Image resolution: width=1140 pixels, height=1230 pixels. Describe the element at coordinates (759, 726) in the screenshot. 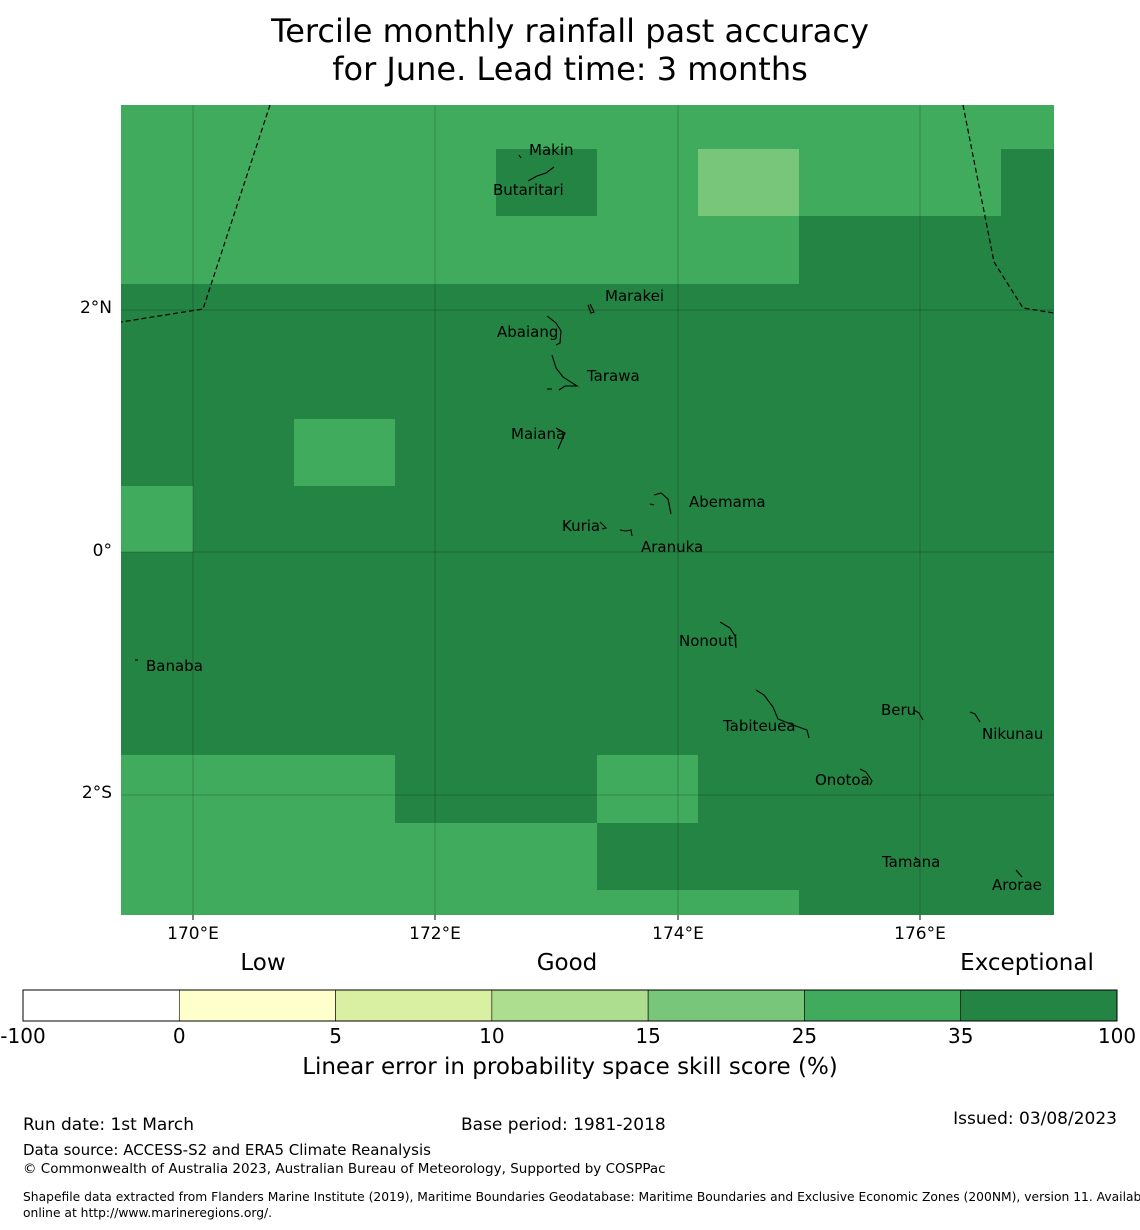

I see `island-label-tabiteuea: Tabiteuea` at that location.